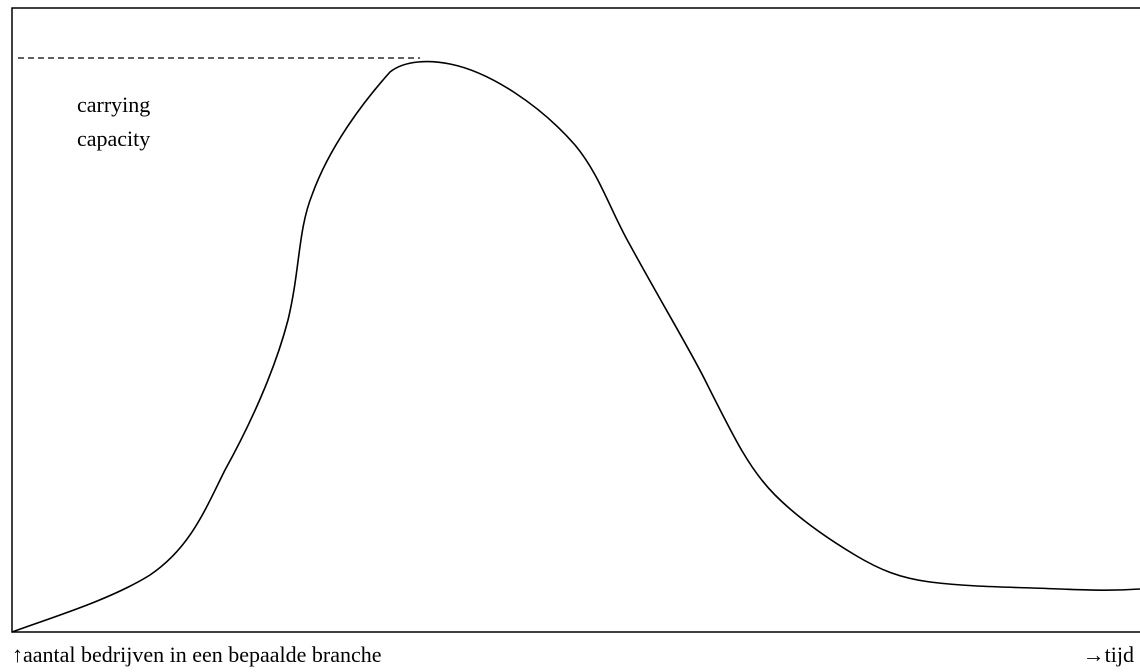 This screenshot has height=672, width=1140. I want to click on annotation: carrying capacity, so click(114, 121).